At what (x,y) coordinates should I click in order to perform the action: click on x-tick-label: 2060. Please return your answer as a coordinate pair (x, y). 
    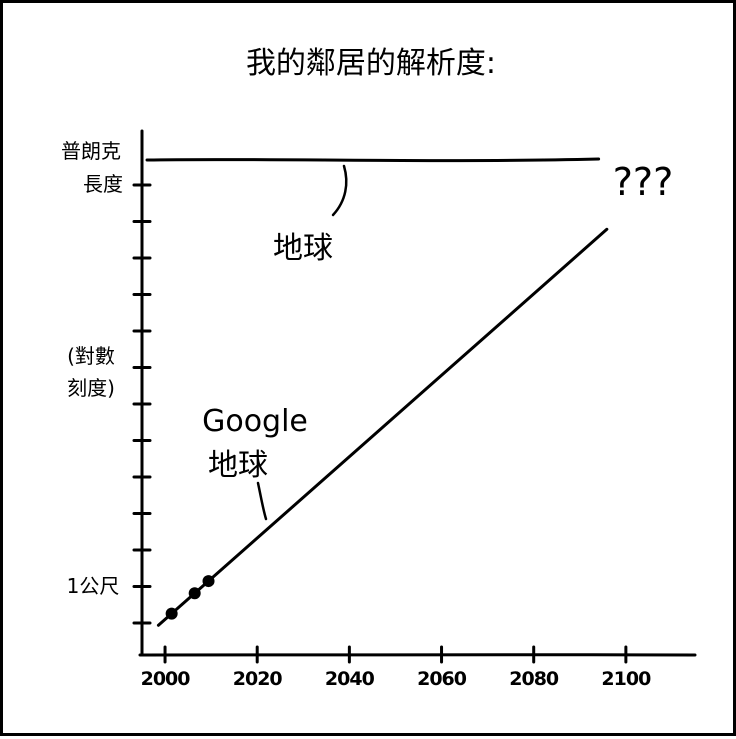
    Looking at the image, I should click on (442, 679).